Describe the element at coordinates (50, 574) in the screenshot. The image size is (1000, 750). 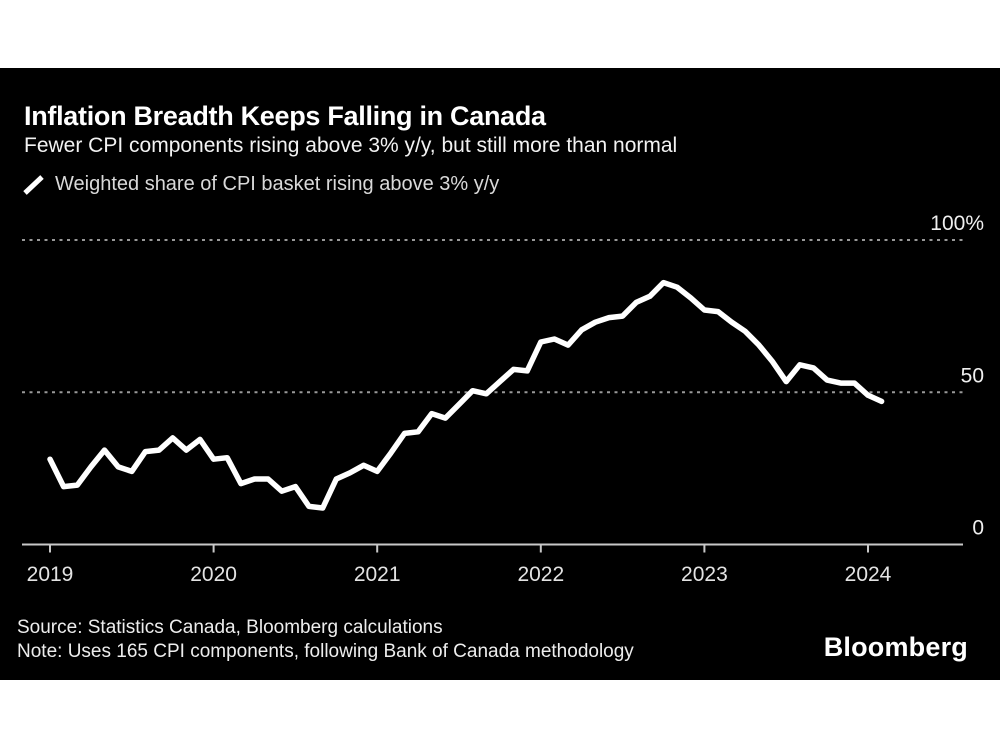
I see `x-tick-label-2019: 2019` at that location.